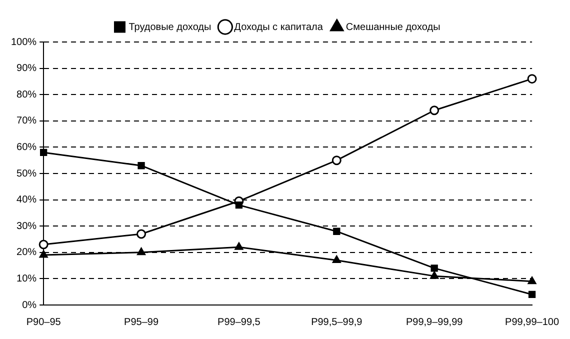 Image resolution: width=570 pixels, height=339 pixels. Describe the element at coordinates (29, 305) in the screenshot. I see `y-tick-label: 0%` at that location.